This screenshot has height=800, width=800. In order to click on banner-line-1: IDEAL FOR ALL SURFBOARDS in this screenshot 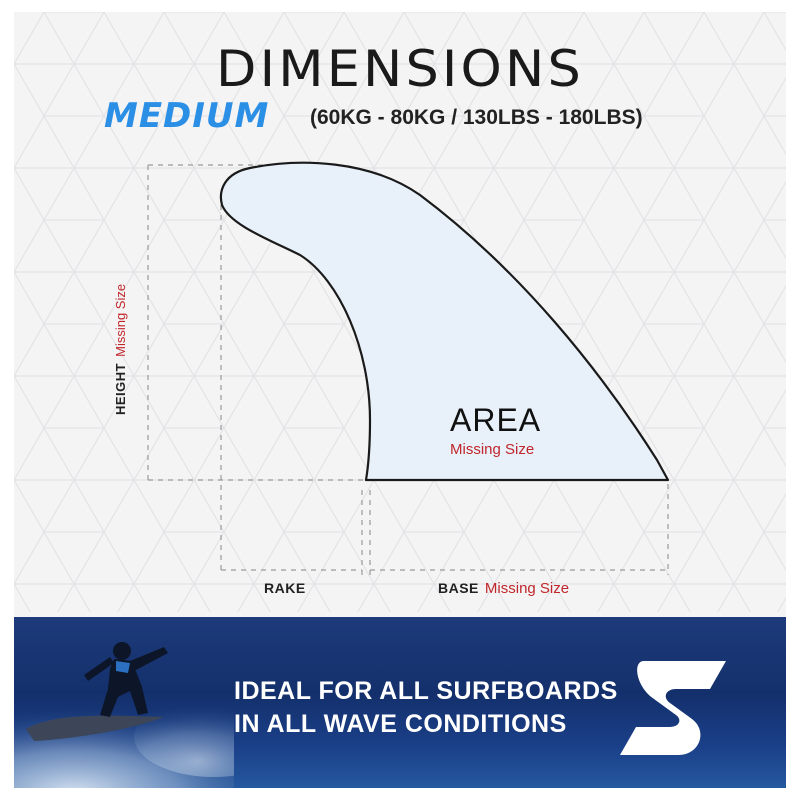, I will do `click(426, 691)`.